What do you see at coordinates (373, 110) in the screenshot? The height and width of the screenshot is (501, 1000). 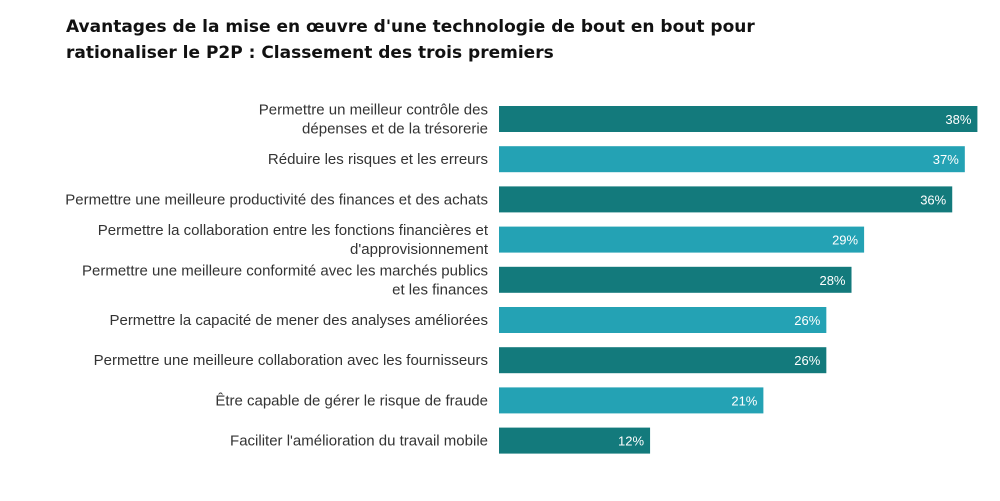 I see `category-label-line: Permettre un meilleur contrôle des` at bounding box center [373, 110].